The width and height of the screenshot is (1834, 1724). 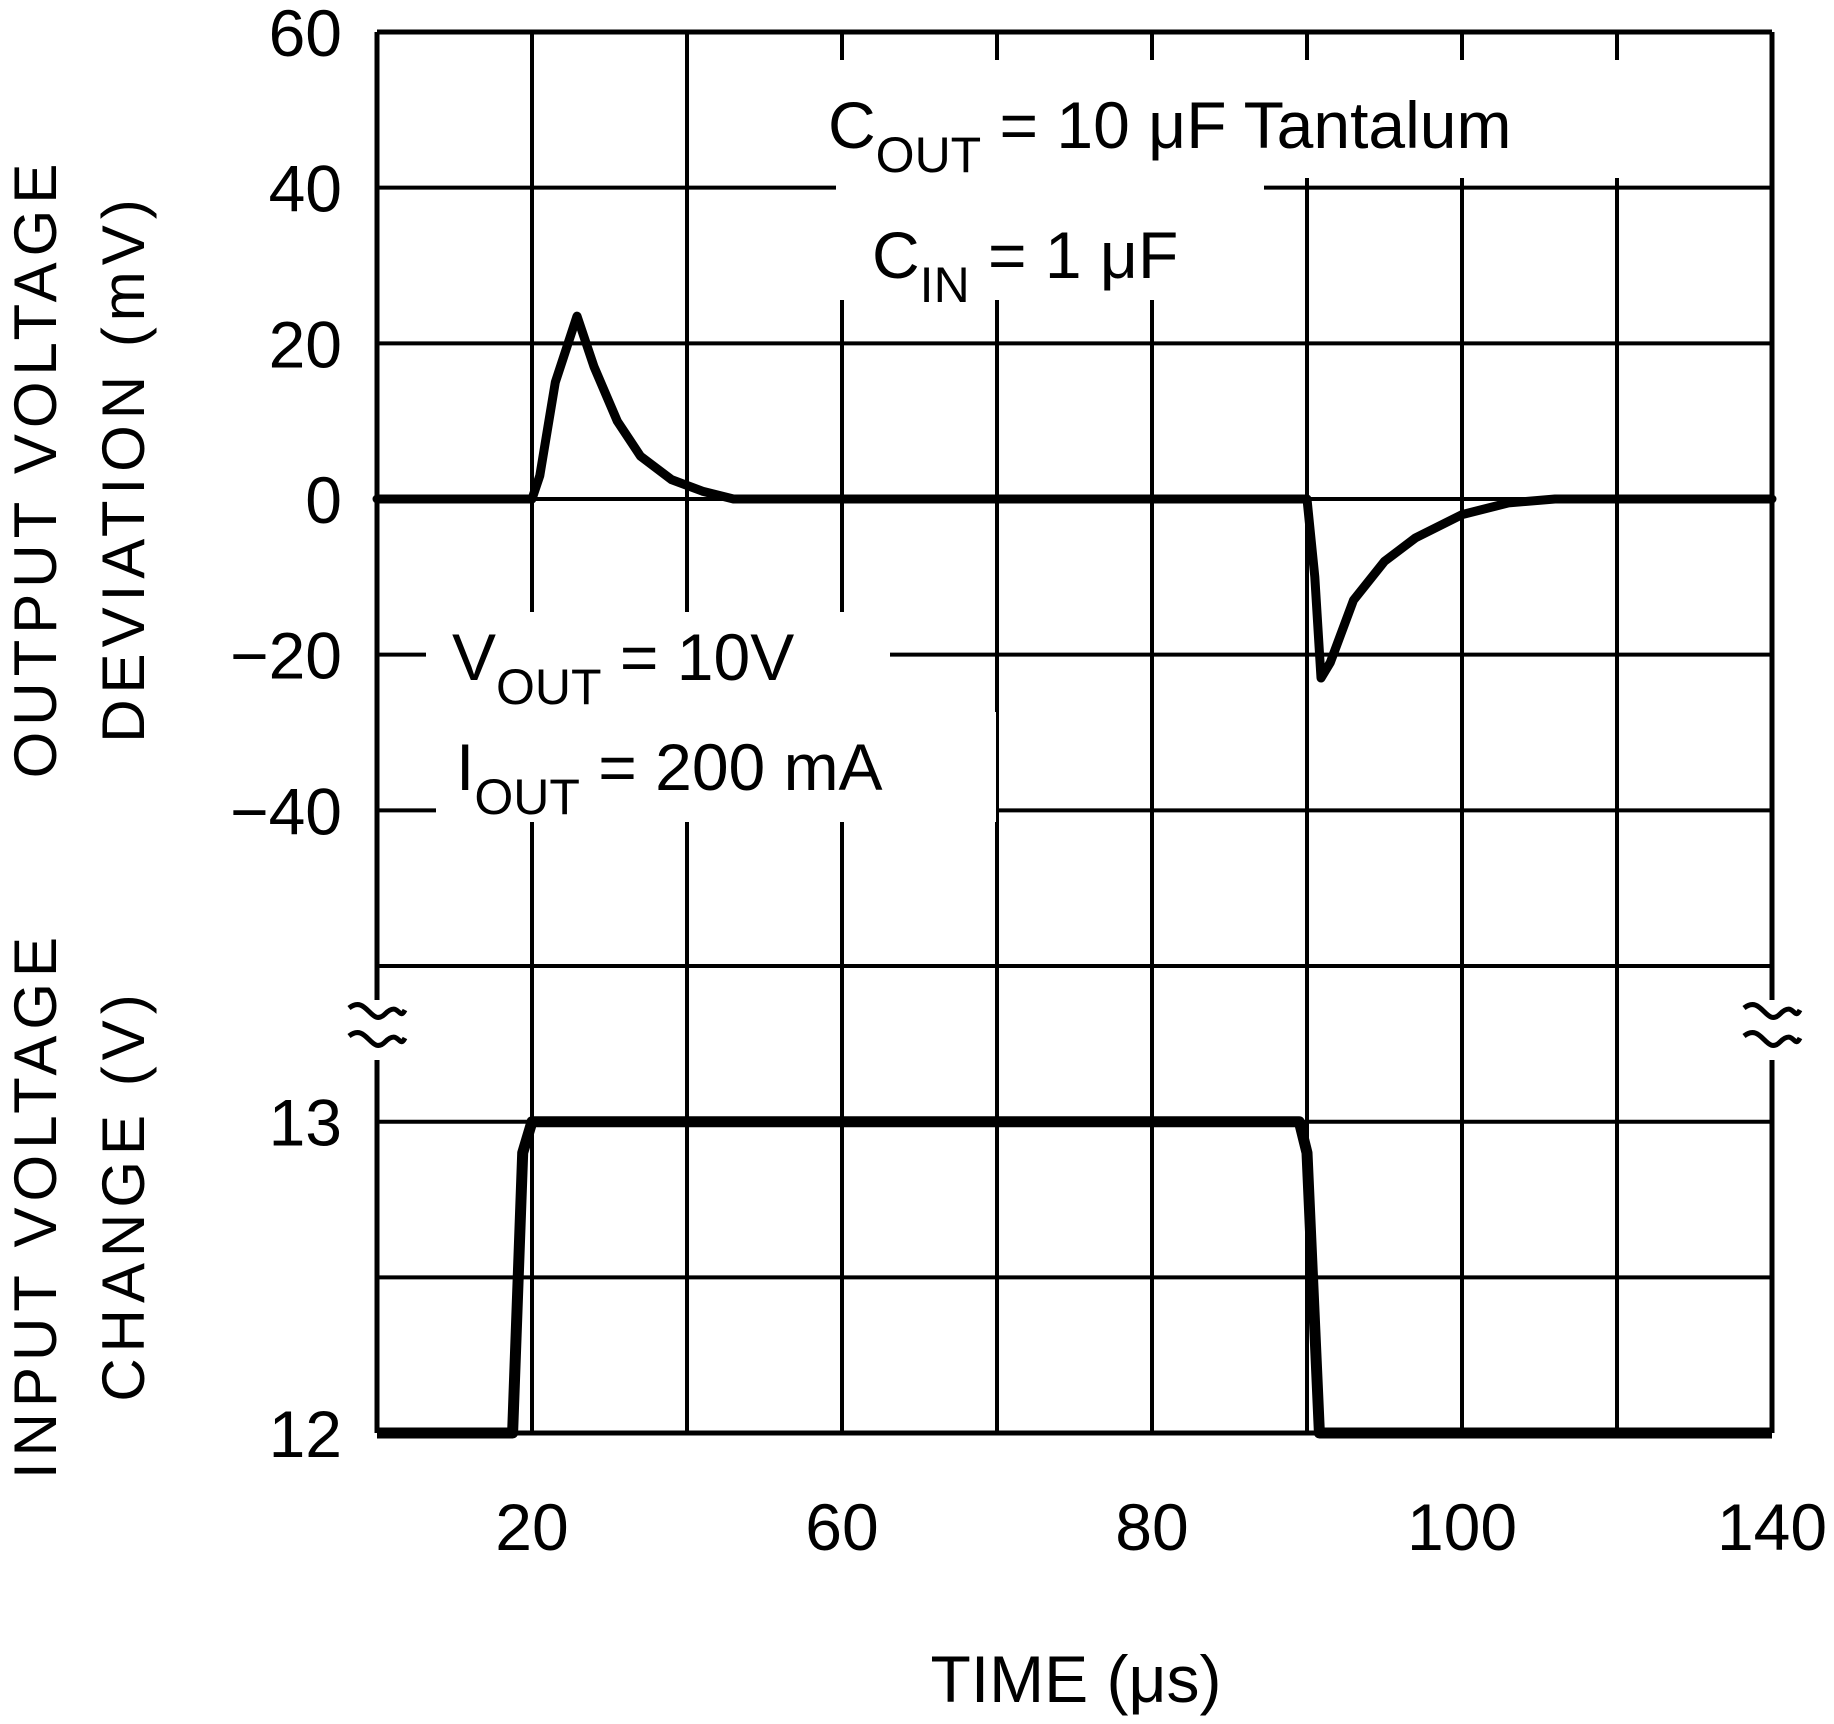 What do you see at coordinates (305, 1434) in the screenshot?
I see `y-tick-label-bottom: 12` at bounding box center [305, 1434].